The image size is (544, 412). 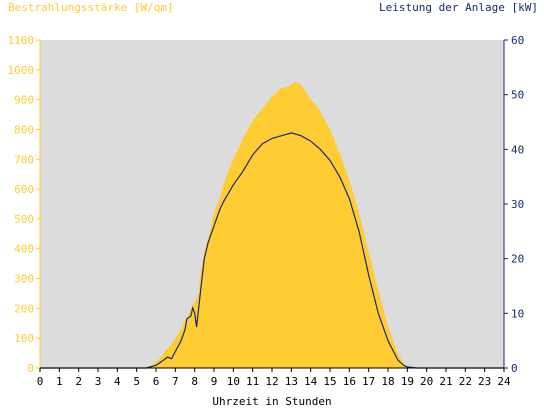 What do you see at coordinates (24, 159) in the screenshot?
I see `left-tick-label: 700` at bounding box center [24, 159].